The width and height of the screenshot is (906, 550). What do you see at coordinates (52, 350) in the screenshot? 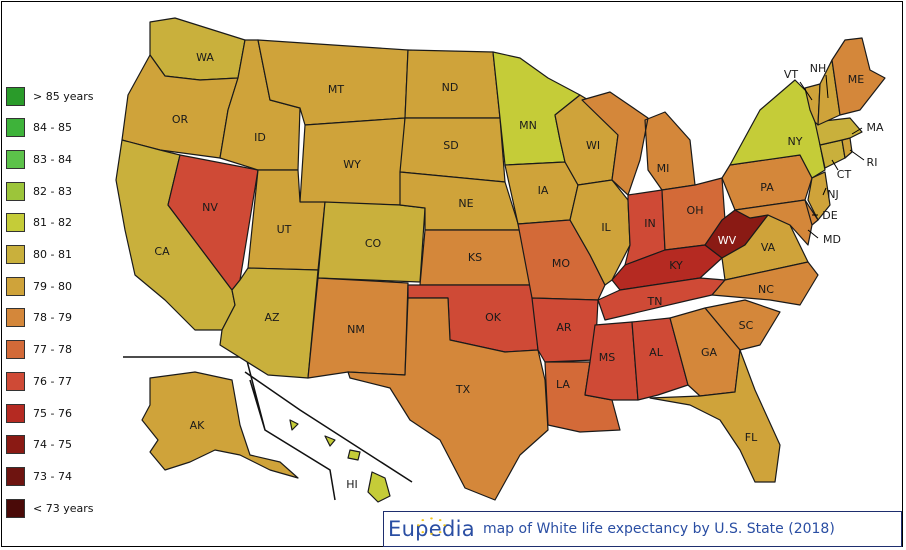
I see `legend-label: 77 - 78` at bounding box center [52, 350].